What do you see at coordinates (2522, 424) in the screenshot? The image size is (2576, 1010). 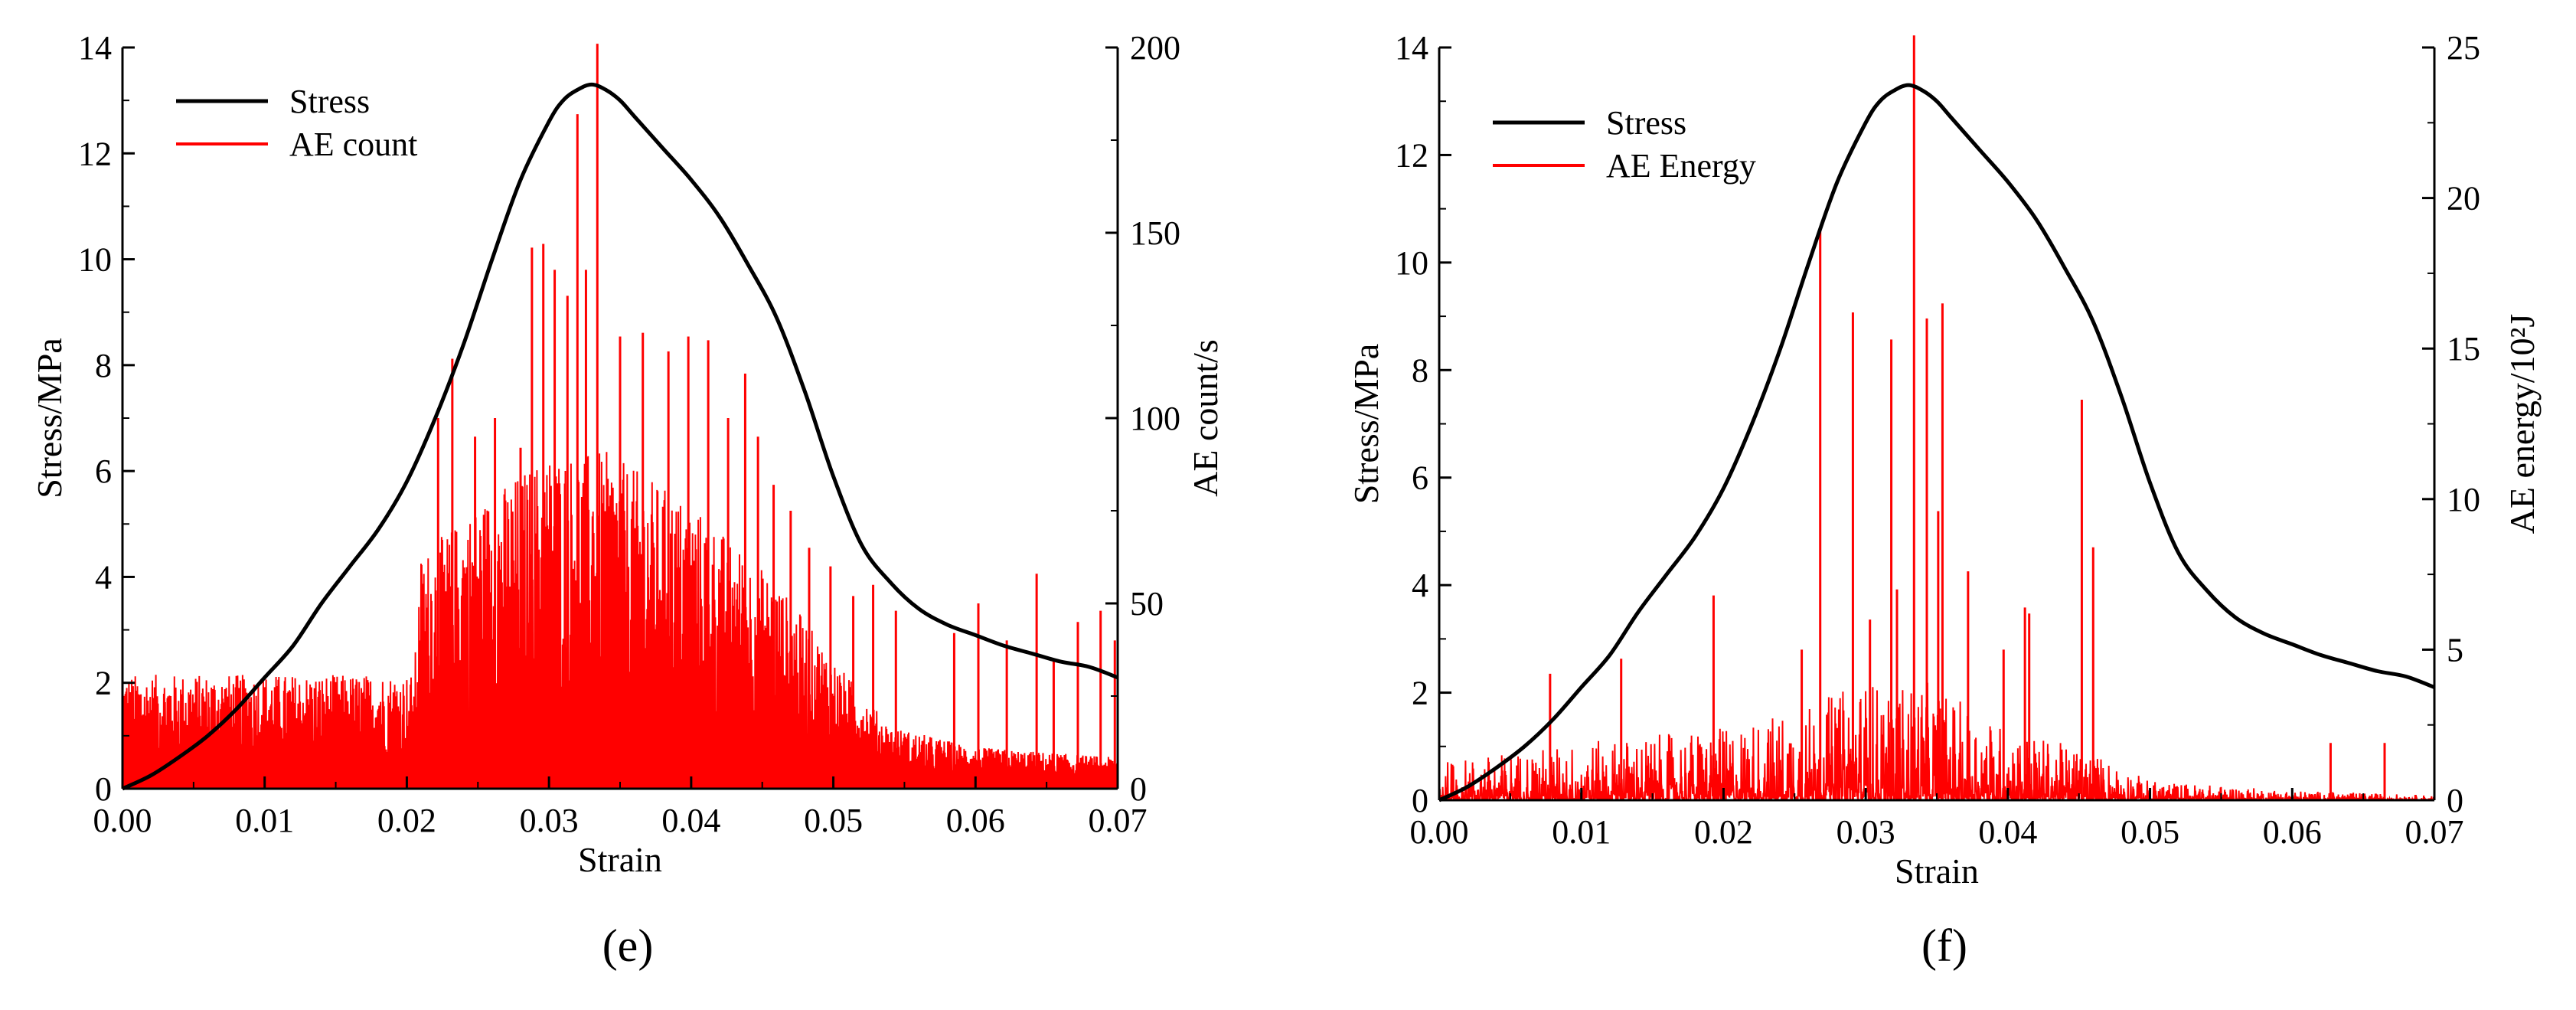 I see `y2-axis-title: AE energy/10²J` at bounding box center [2522, 424].